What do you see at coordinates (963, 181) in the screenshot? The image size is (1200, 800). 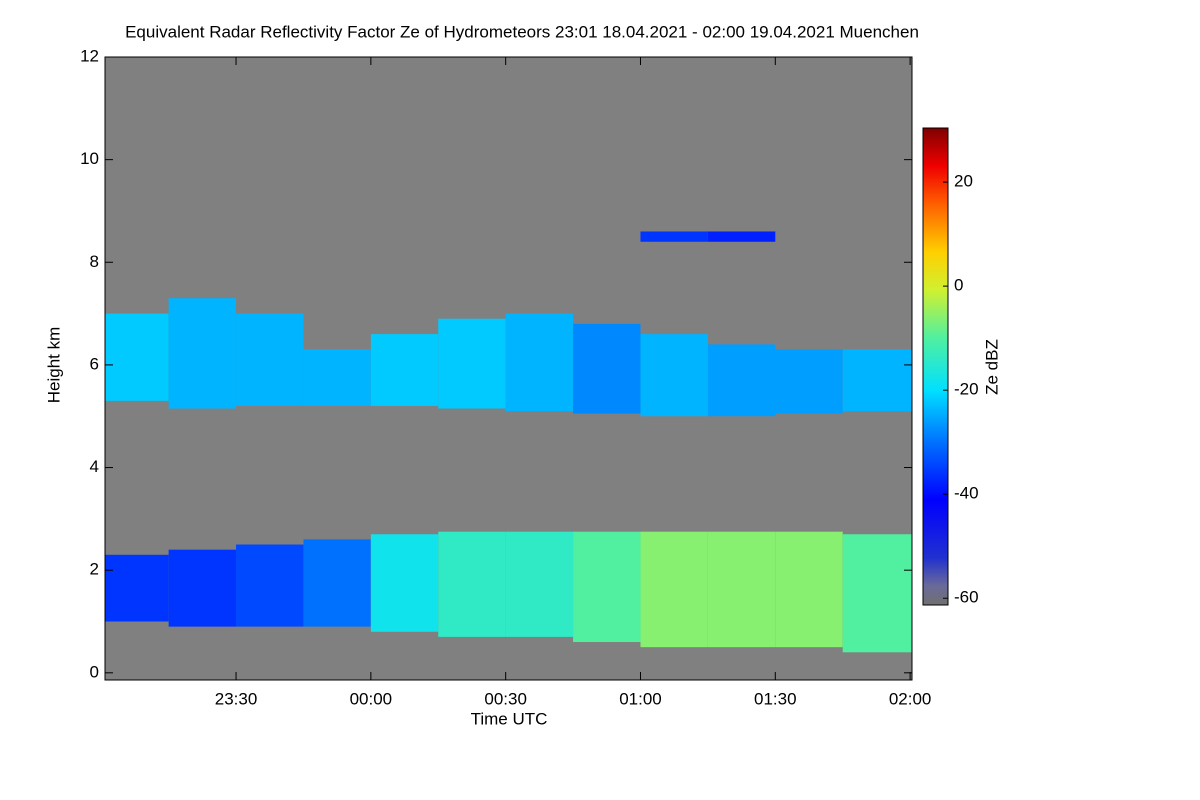 I see `colorbar-tick-label: 20` at bounding box center [963, 181].